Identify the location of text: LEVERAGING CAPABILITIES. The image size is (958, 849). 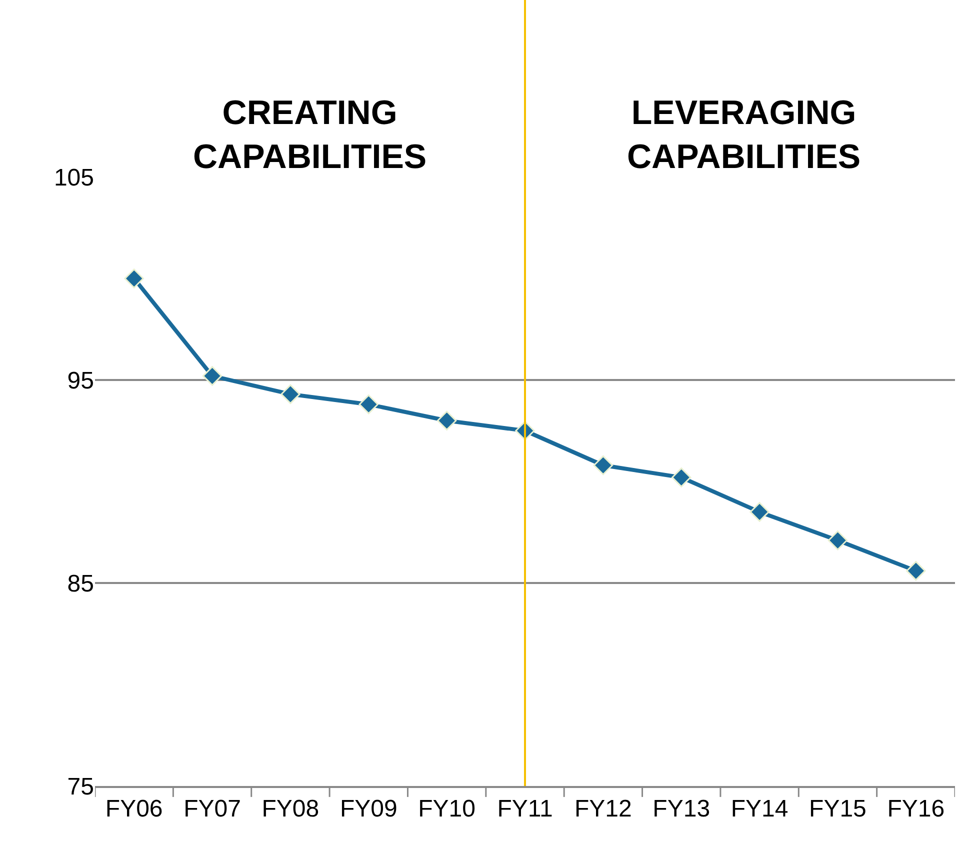
(744, 135).